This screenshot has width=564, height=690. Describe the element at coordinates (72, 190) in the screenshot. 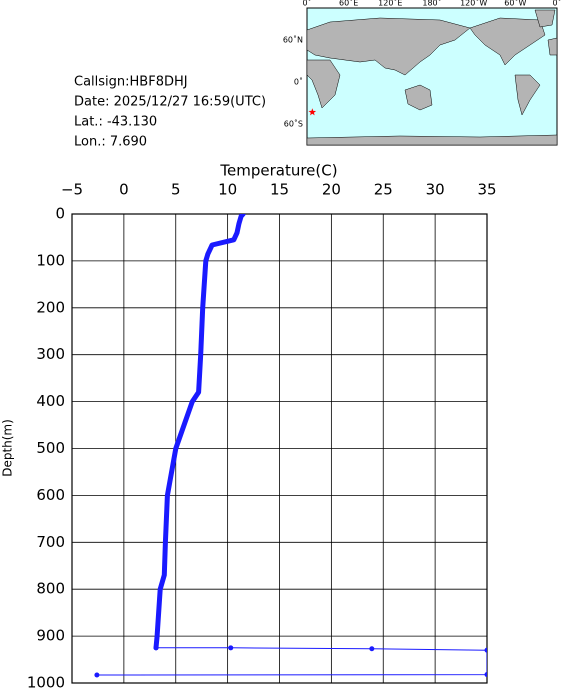

I see `x-tick-label: −5` at that location.